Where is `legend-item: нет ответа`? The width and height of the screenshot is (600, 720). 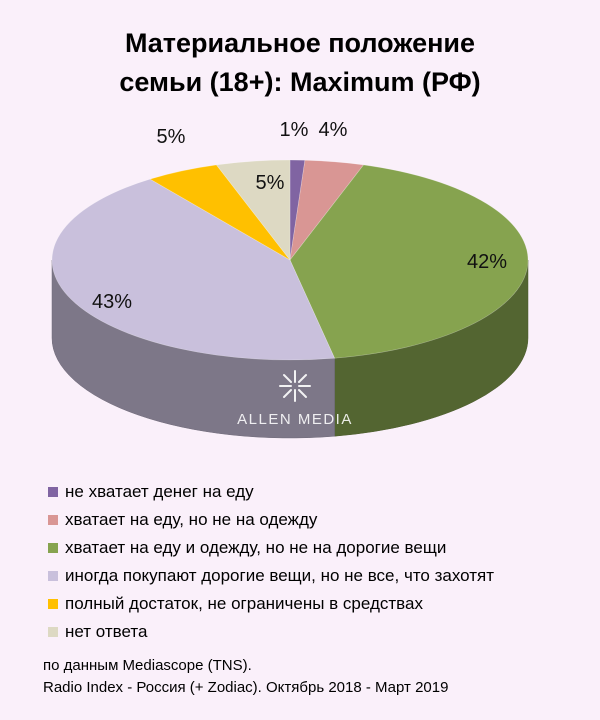 legend-item: нет ответа is located at coordinates (271, 632).